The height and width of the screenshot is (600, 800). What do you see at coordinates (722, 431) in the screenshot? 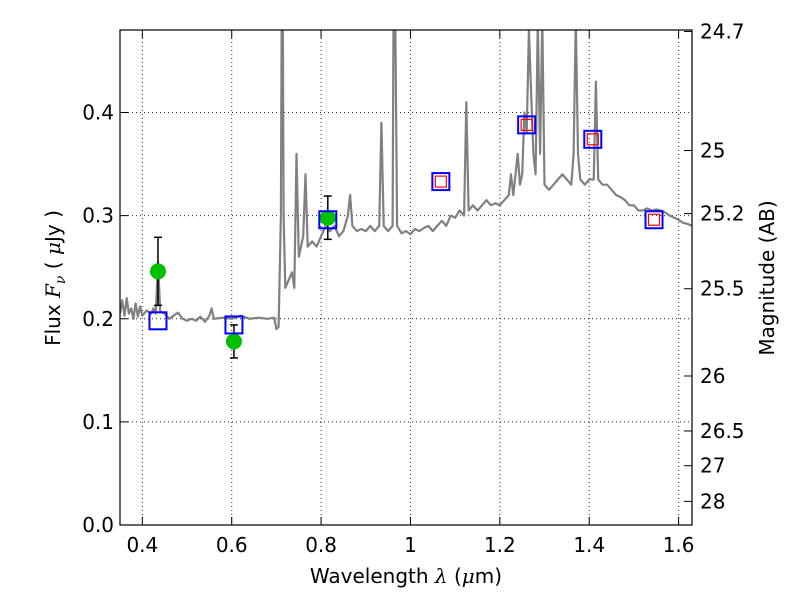
I see `right-tick-label: 26.5` at bounding box center [722, 431].